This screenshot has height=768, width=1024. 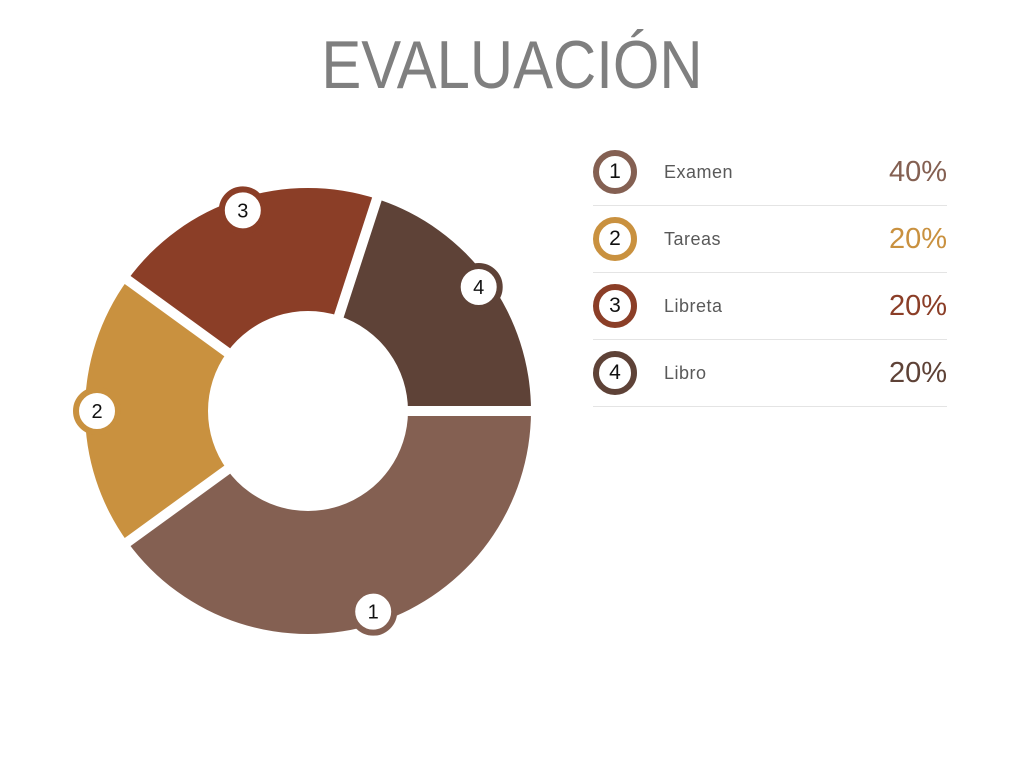 I want to click on segment-badge-2: 2, so click(x=97, y=411).